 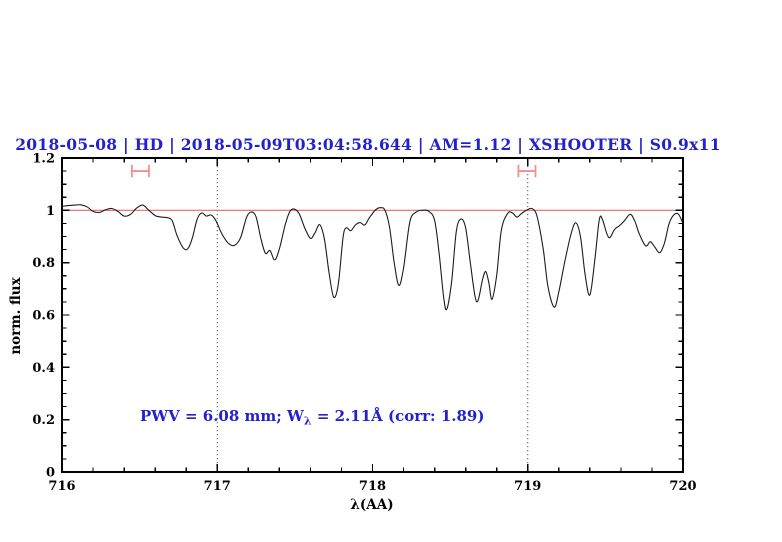 I want to click on y-tick-label-group: 0 0.2 0.4 0.6 0.8 1 1.2, so click(x=43, y=316).